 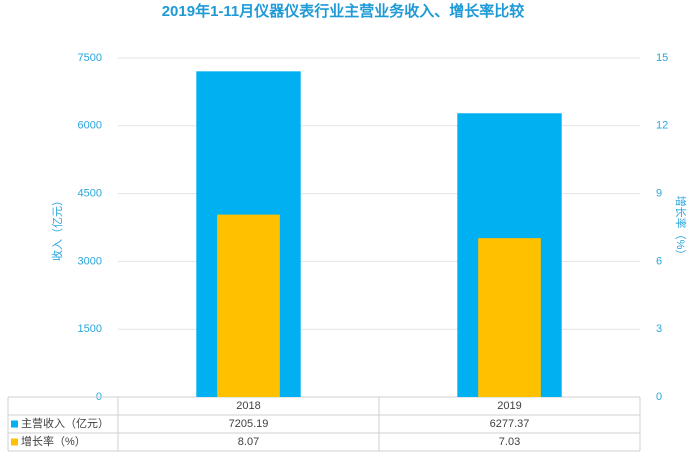 What do you see at coordinates (53, 441) in the screenshot?
I see `legend-label: 增长率（%）` at bounding box center [53, 441].